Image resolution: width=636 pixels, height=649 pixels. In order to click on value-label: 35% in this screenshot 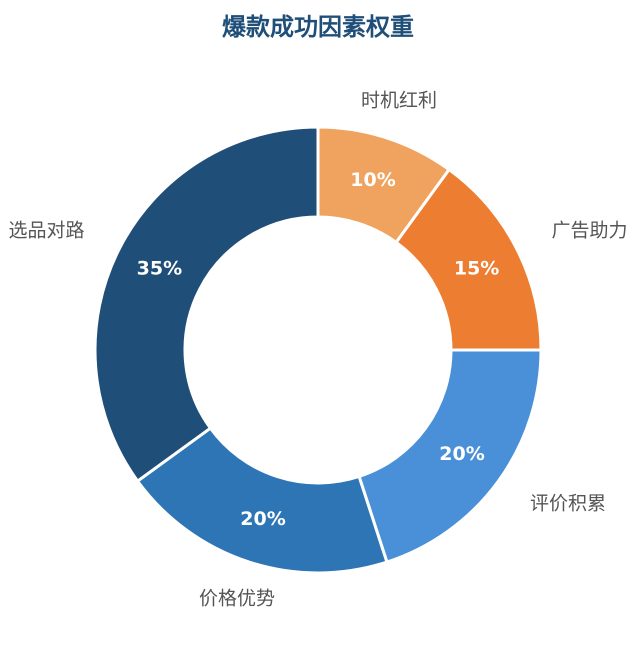, I will do `click(159, 269)`.